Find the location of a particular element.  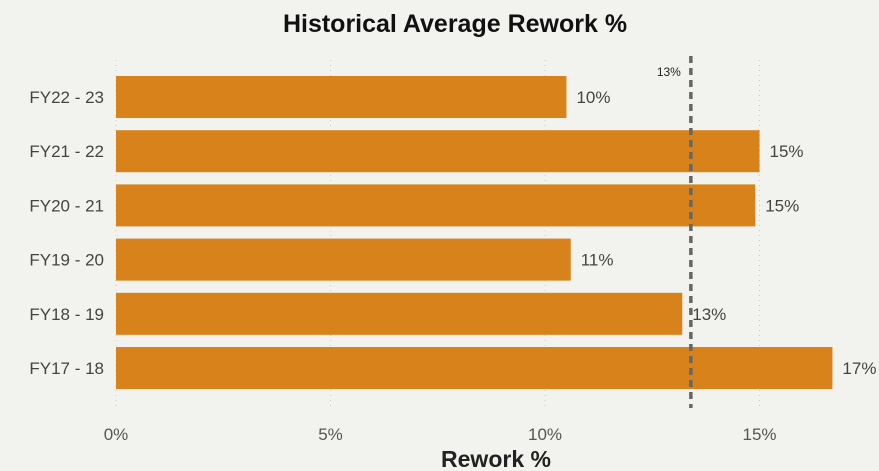

category-label: FY21 - 22 is located at coordinates (66, 151).